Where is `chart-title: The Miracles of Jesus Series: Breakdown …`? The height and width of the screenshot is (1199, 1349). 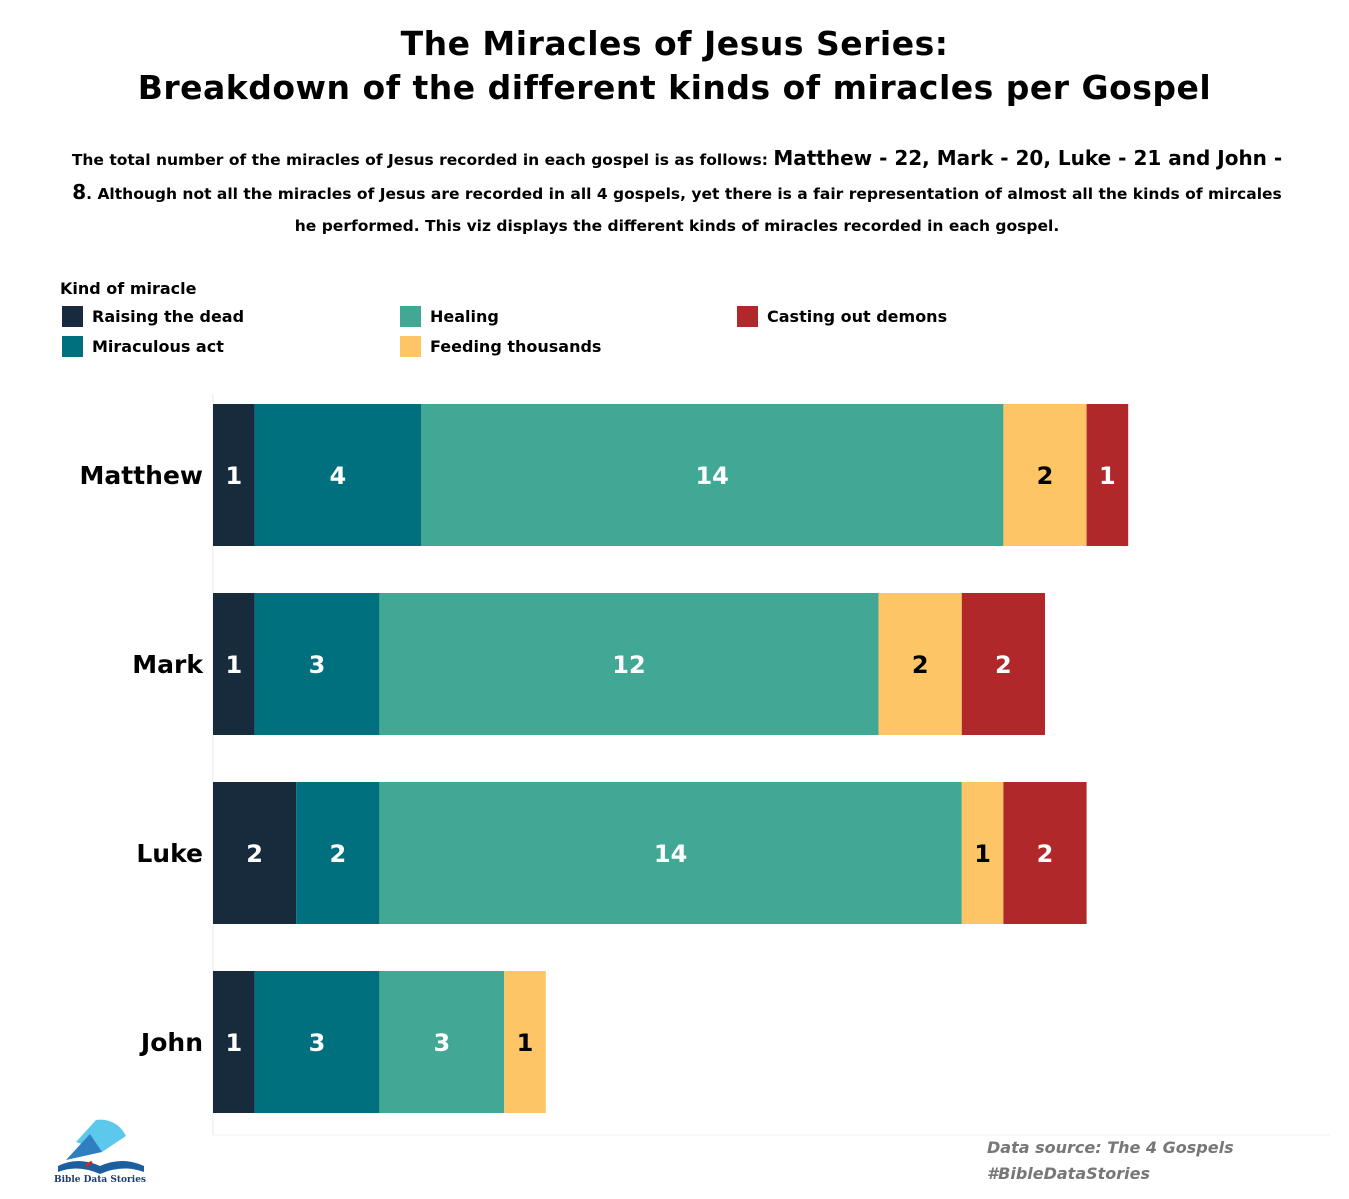 chart-title: The Miracles of Jesus Series: Breakdown … is located at coordinates (674, 66).